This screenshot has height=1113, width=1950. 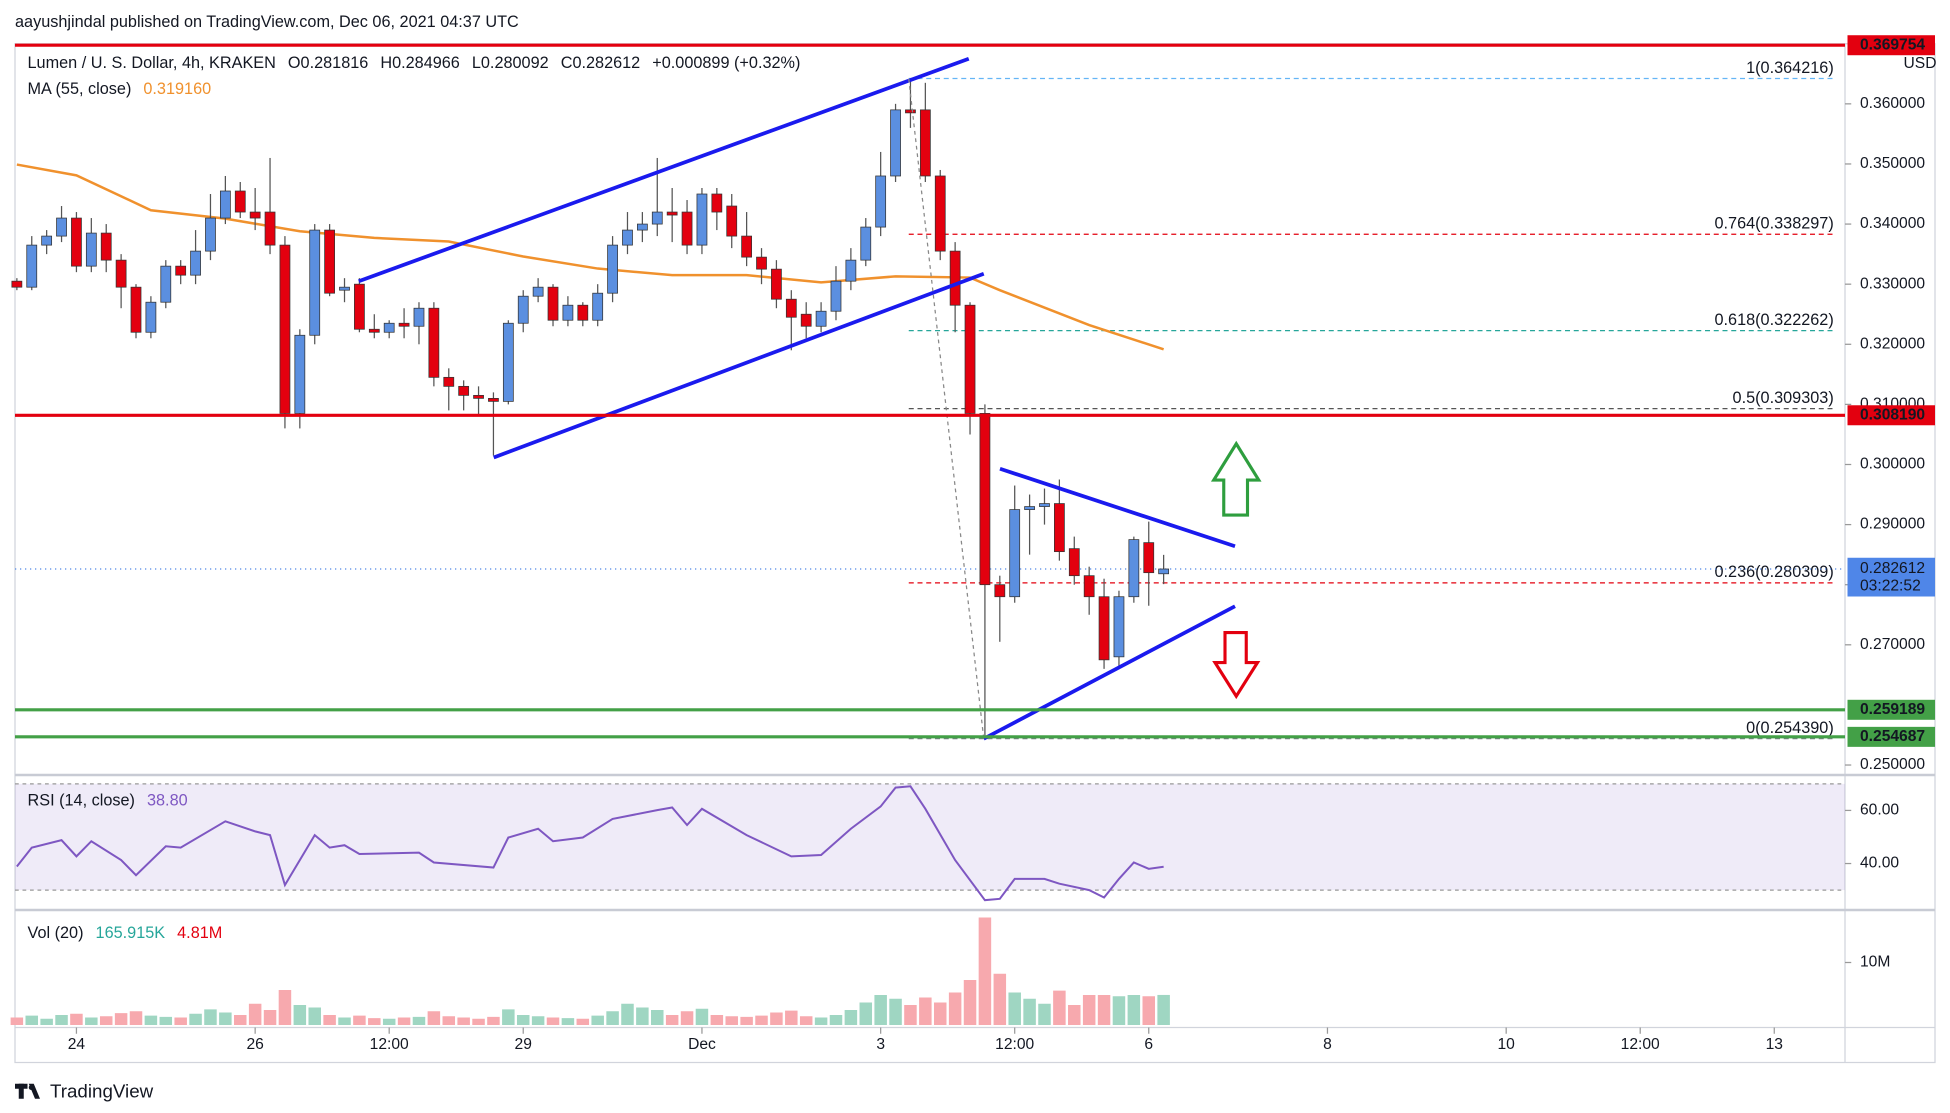 I want to click on y-tick-label: 0.350000, so click(x=1892, y=163).